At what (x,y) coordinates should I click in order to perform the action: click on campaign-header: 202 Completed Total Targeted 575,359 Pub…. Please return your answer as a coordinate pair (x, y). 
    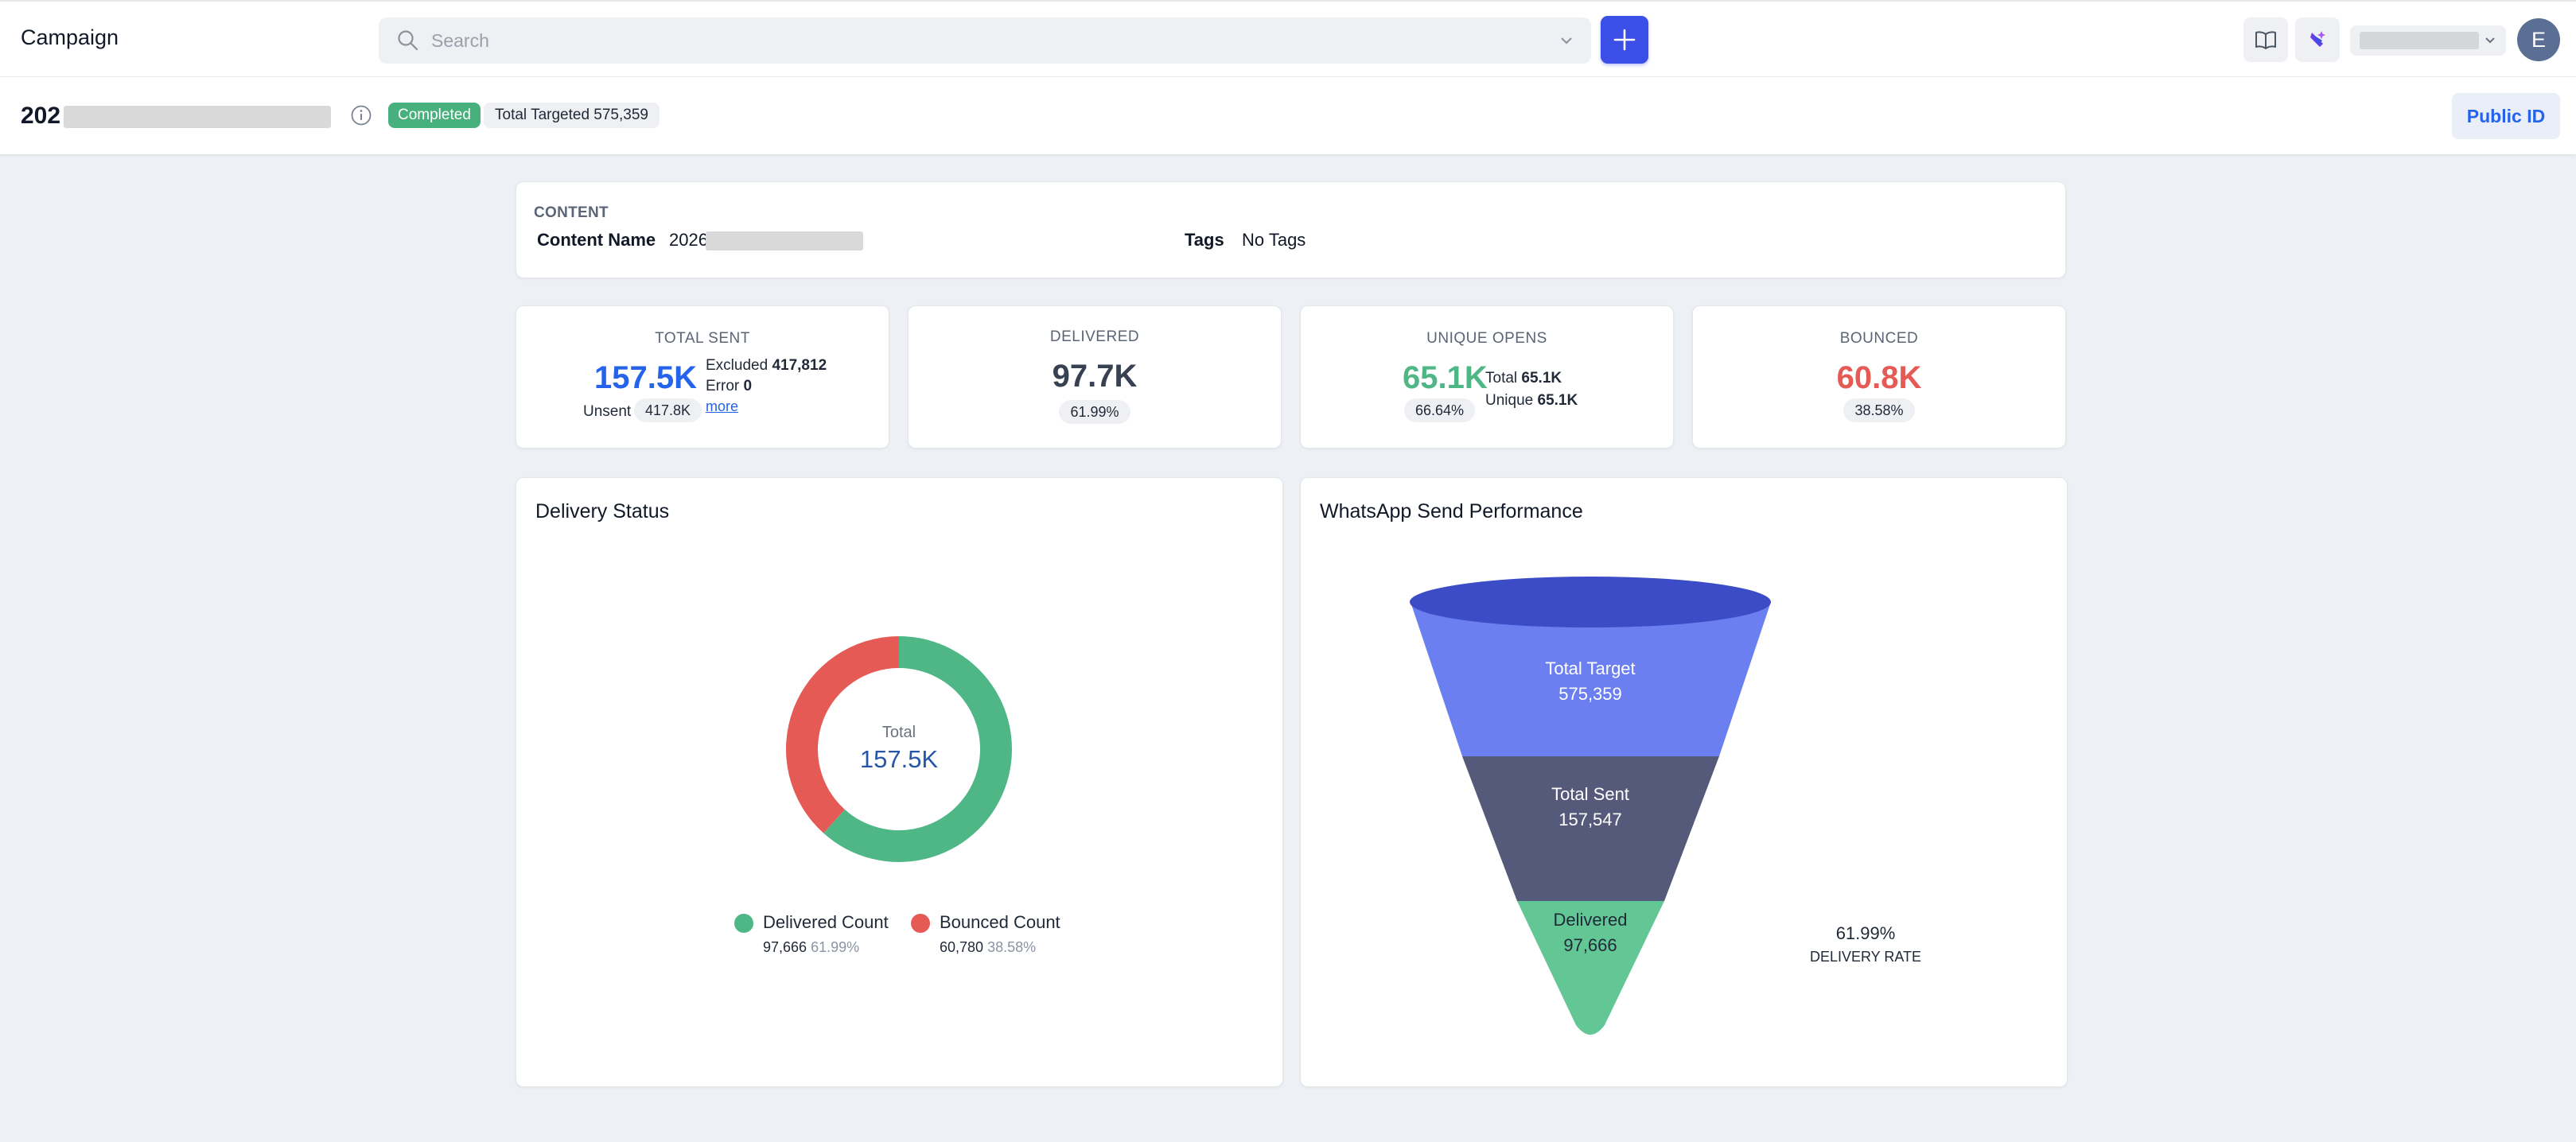
    Looking at the image, I should click on (1288, 115).